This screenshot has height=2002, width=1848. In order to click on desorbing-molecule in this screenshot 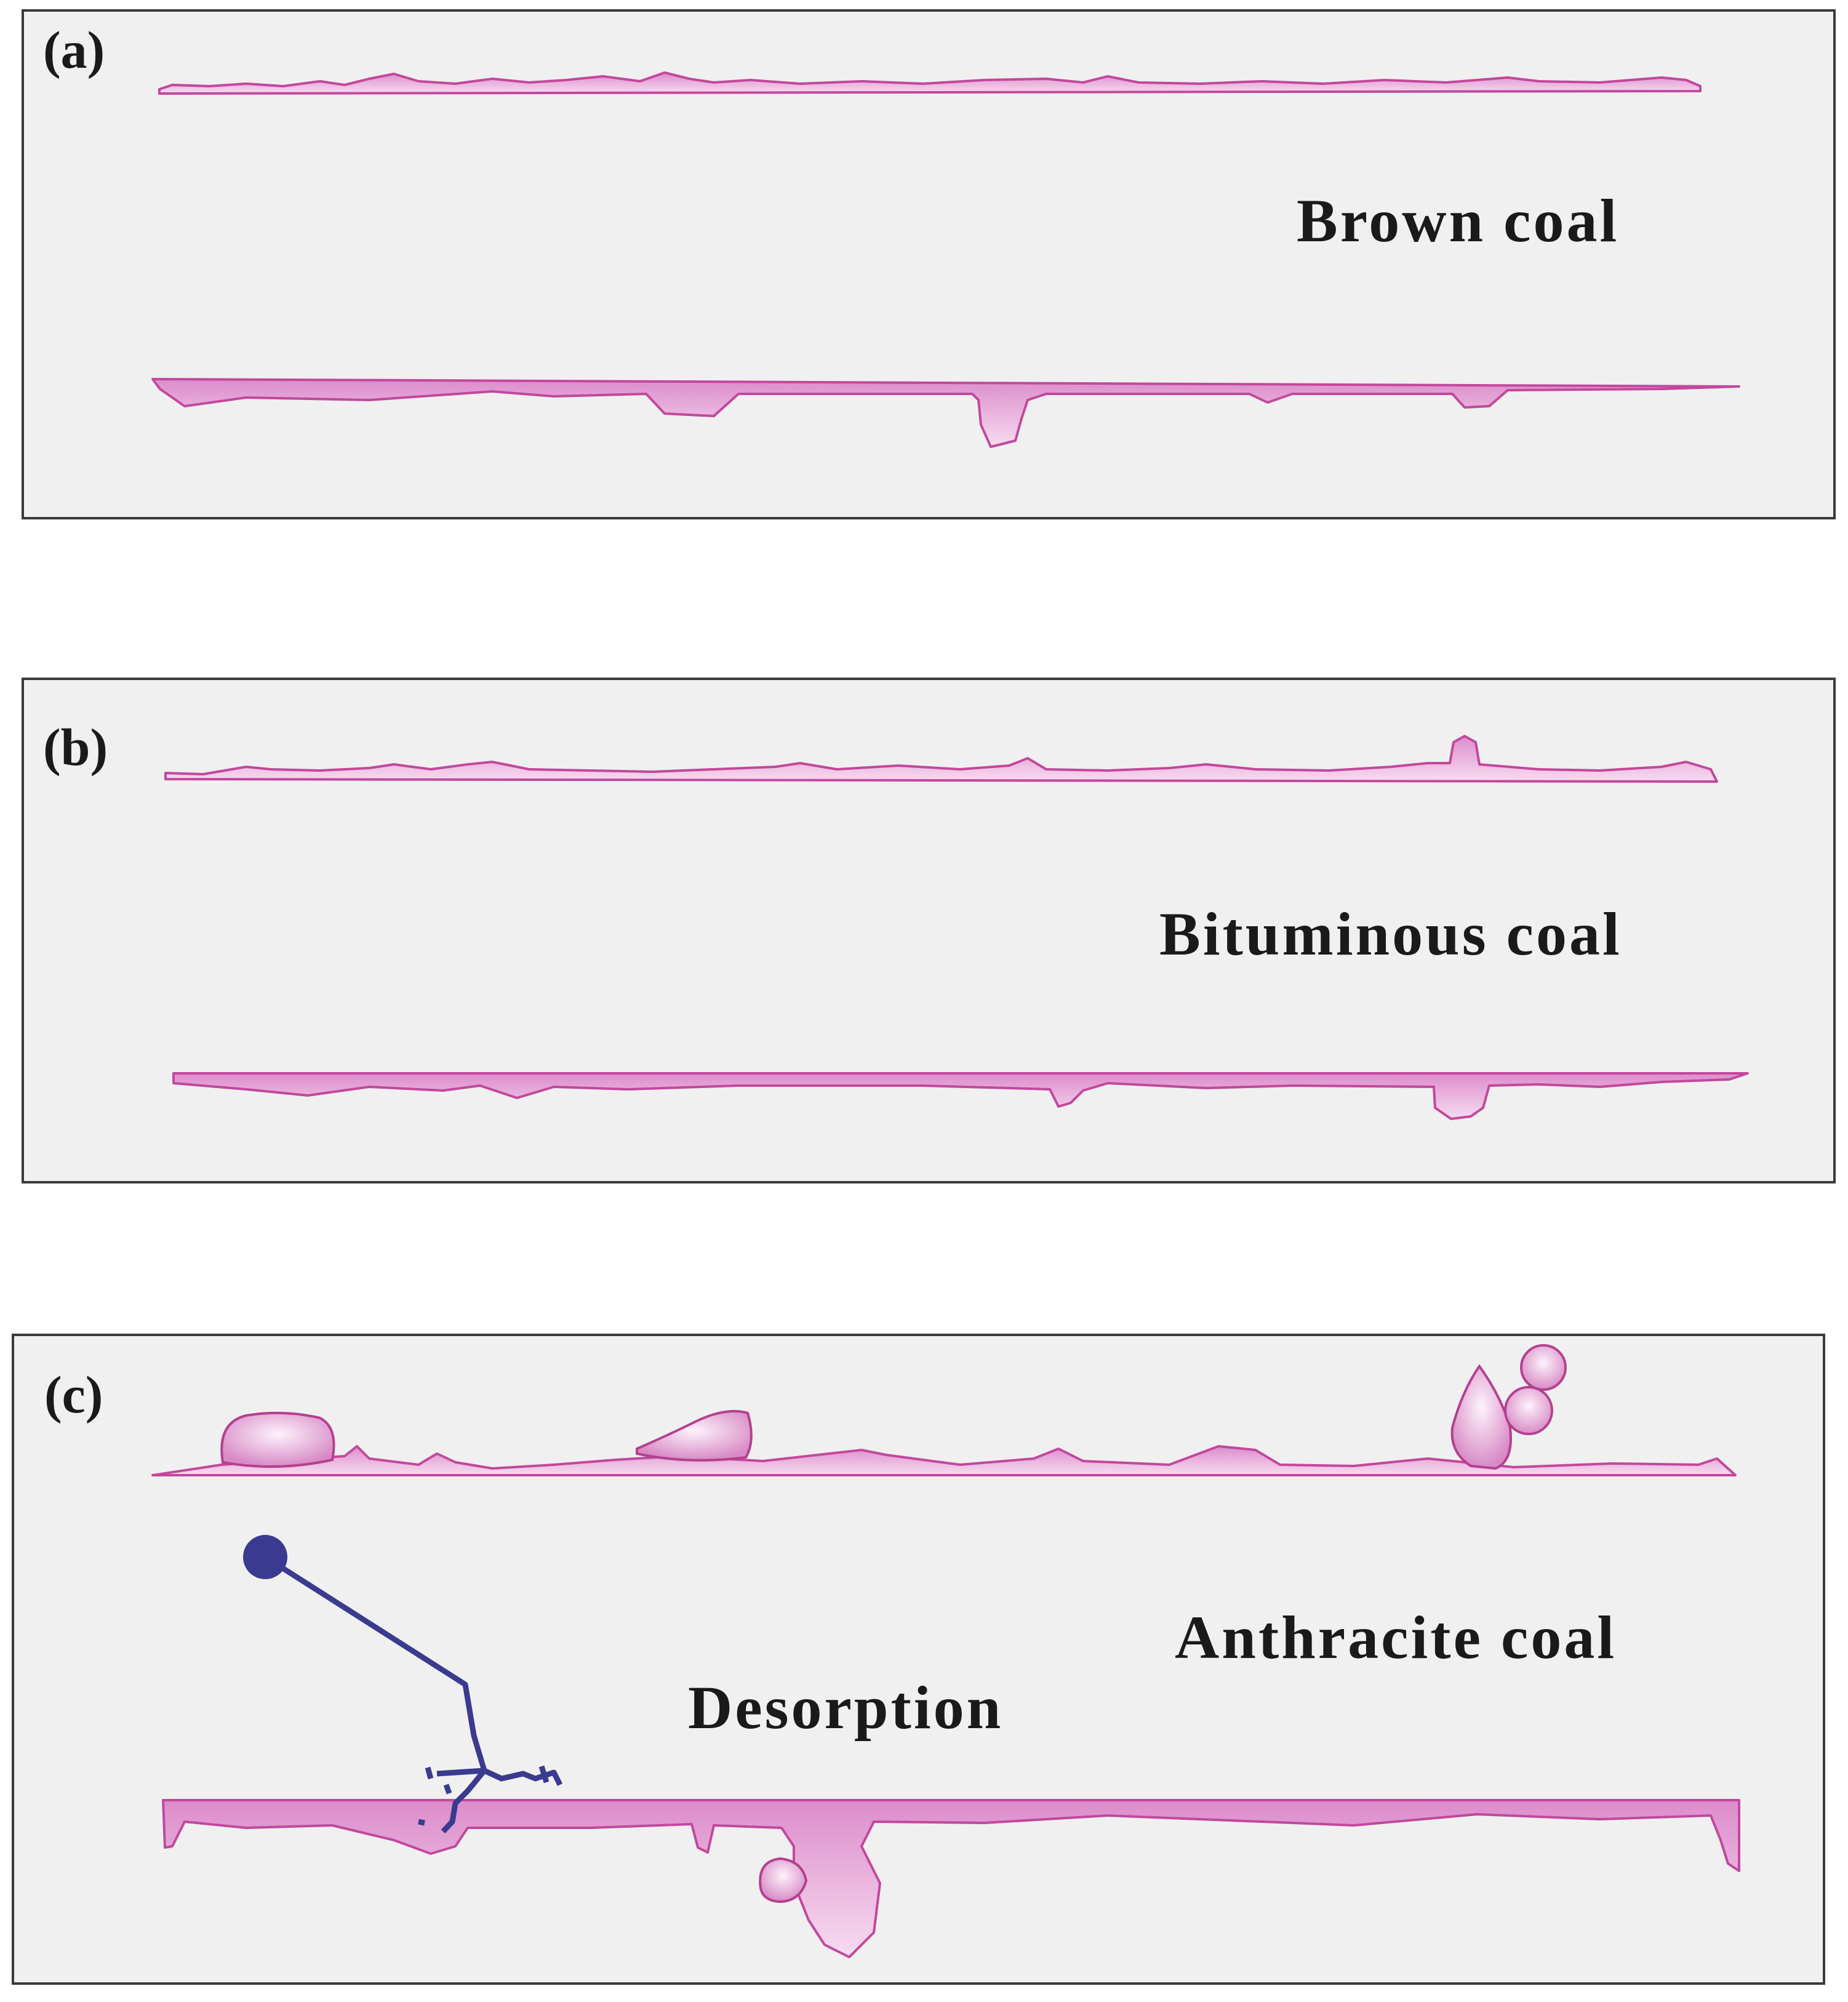, I will do `click(403, 1684)`.